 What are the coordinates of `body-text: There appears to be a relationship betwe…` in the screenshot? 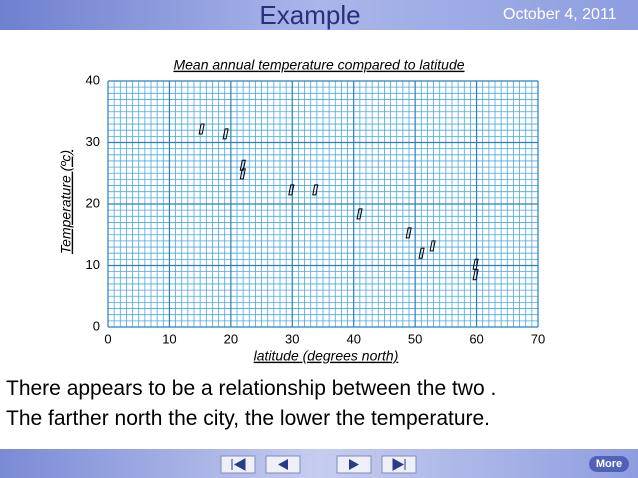 It's located at (251, 404).